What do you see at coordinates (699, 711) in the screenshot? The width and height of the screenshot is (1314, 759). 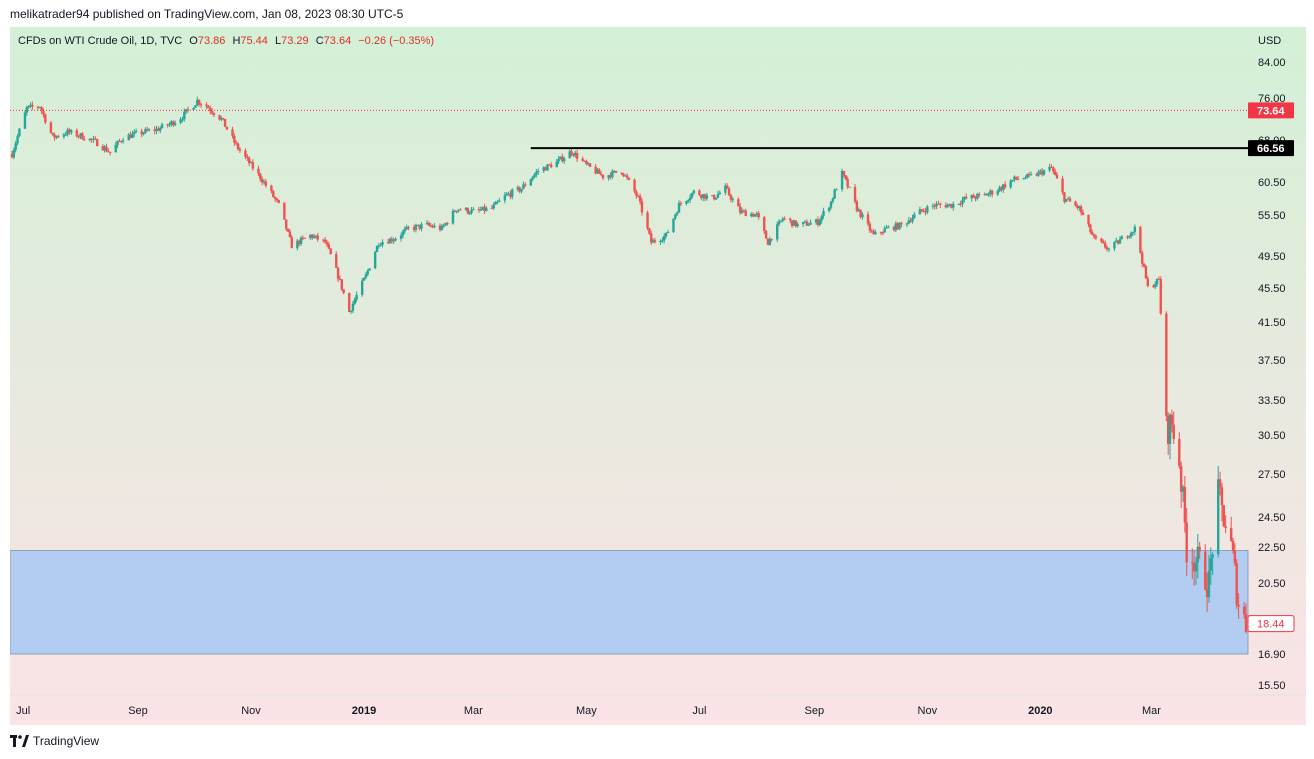 I see `x-tick-label: Jul` at bounding box center [699, 711].